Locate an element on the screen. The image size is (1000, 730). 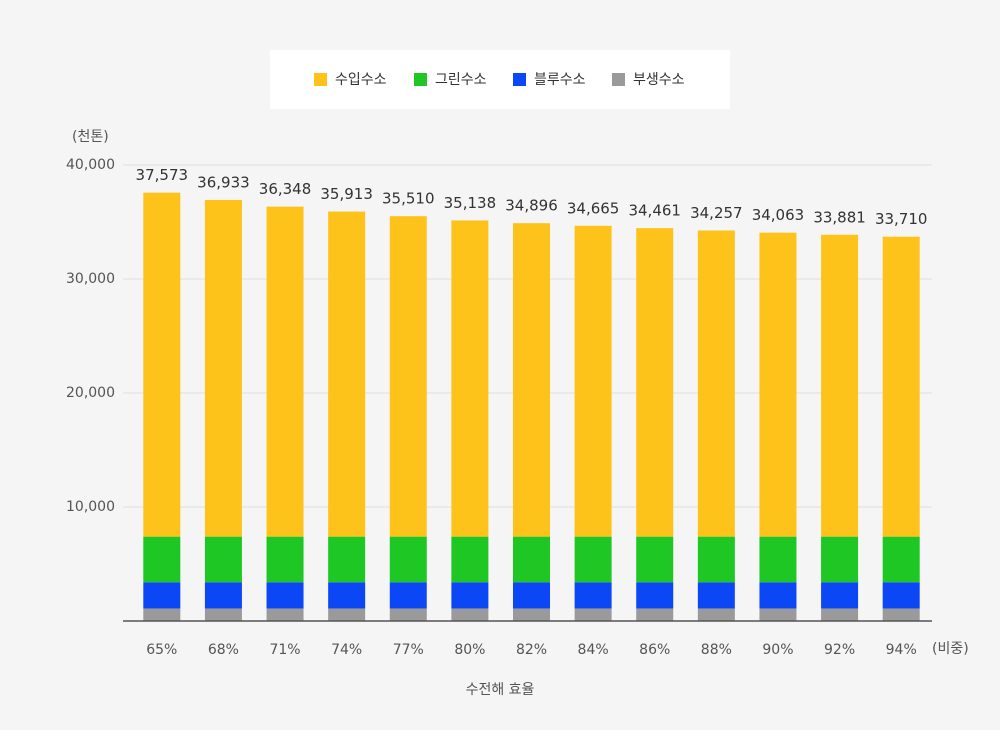
x-tick-label: 74% is located at coordinates (346, 650).